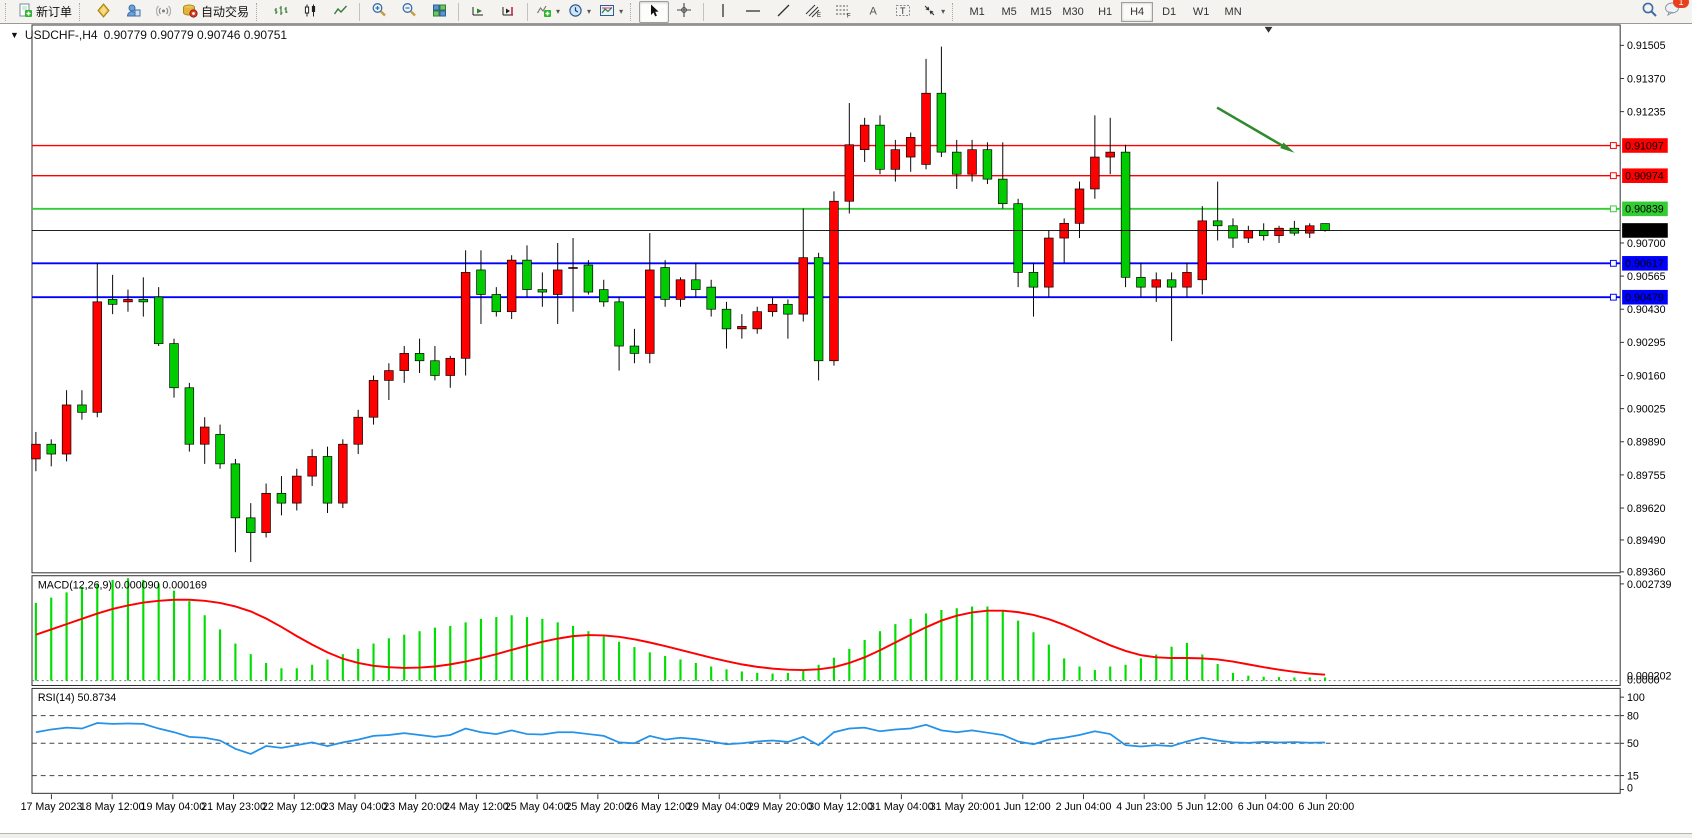 This screenshot has width=1692, height=838. I want to click on chart-shift-button, so click(508, 12).